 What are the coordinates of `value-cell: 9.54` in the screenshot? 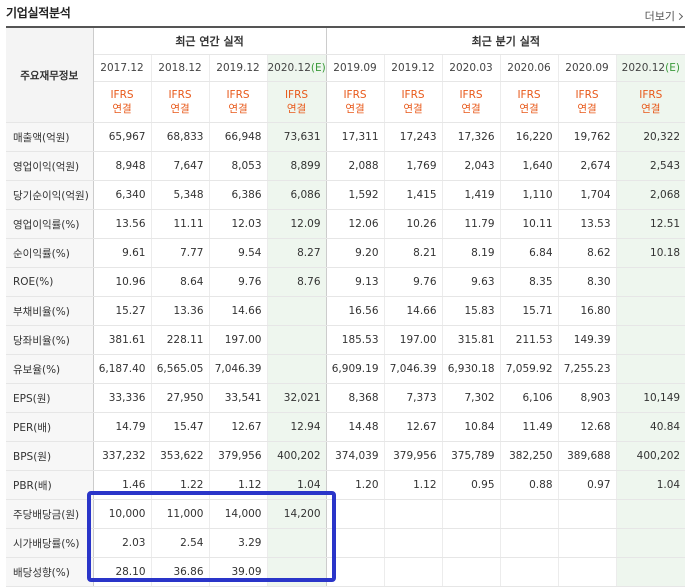 It's located at (238, 253).